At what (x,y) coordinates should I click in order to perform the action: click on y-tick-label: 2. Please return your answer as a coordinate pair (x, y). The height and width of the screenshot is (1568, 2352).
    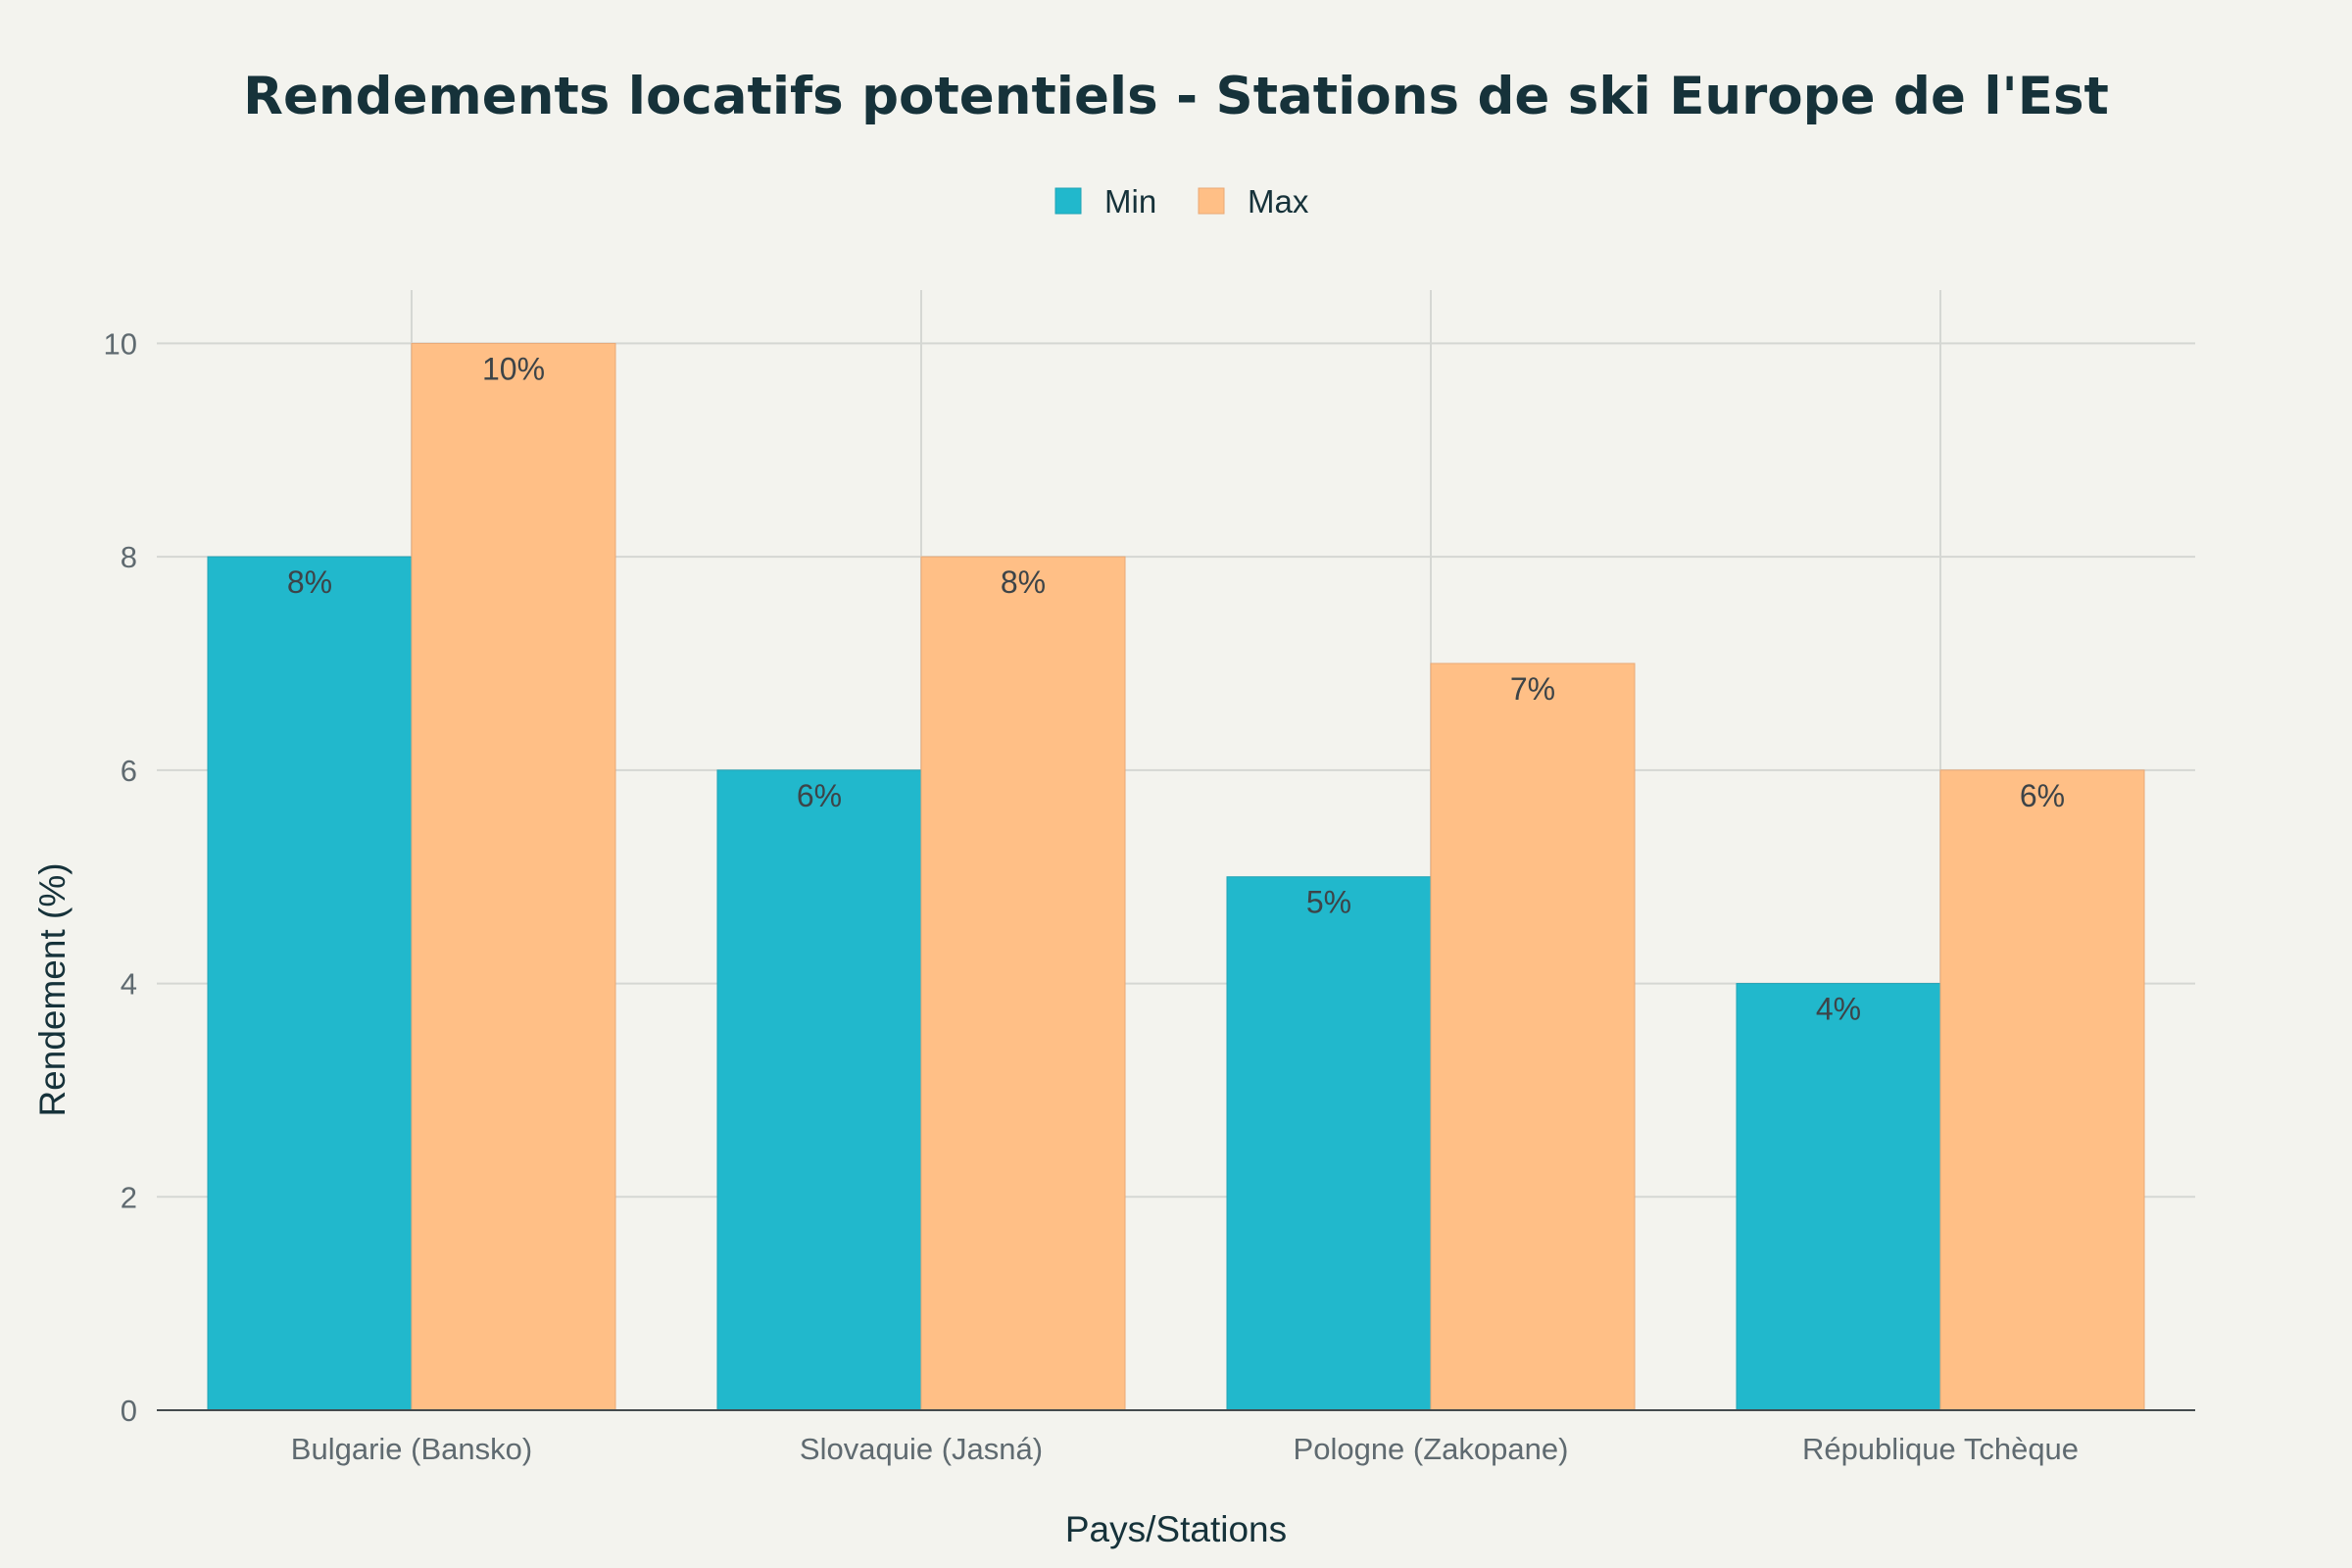
    Looking at the image, I should click on (129, 1197).